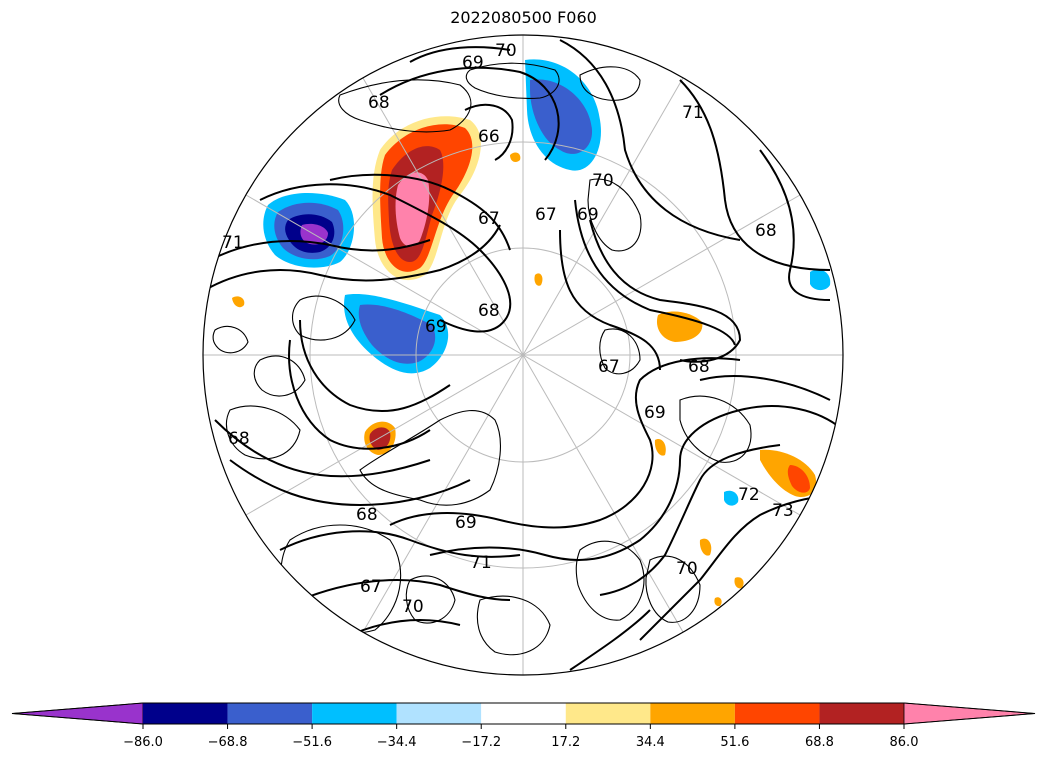 The width and height of the screenshot is (1047, 763). What do you see at coordinates (969, 713) in the screenshot?
I see `colorbar-extend-max` at bounding box center [969, 713].